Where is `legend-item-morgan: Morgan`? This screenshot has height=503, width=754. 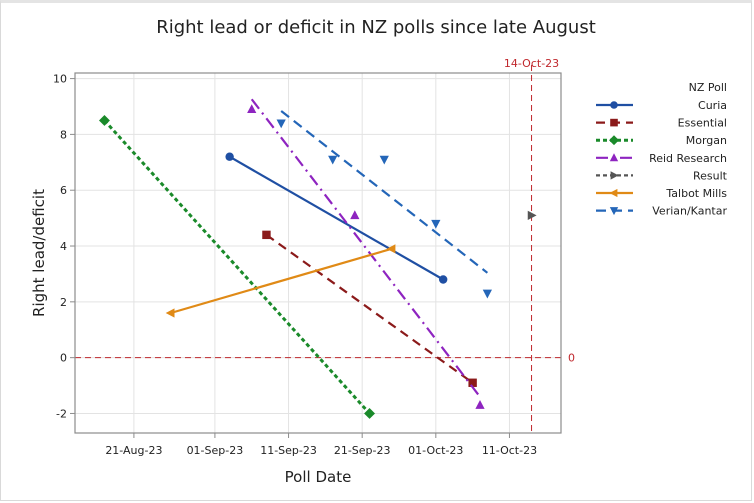 legend-item-morgan: Morgan is located at coordinates (661, 140).